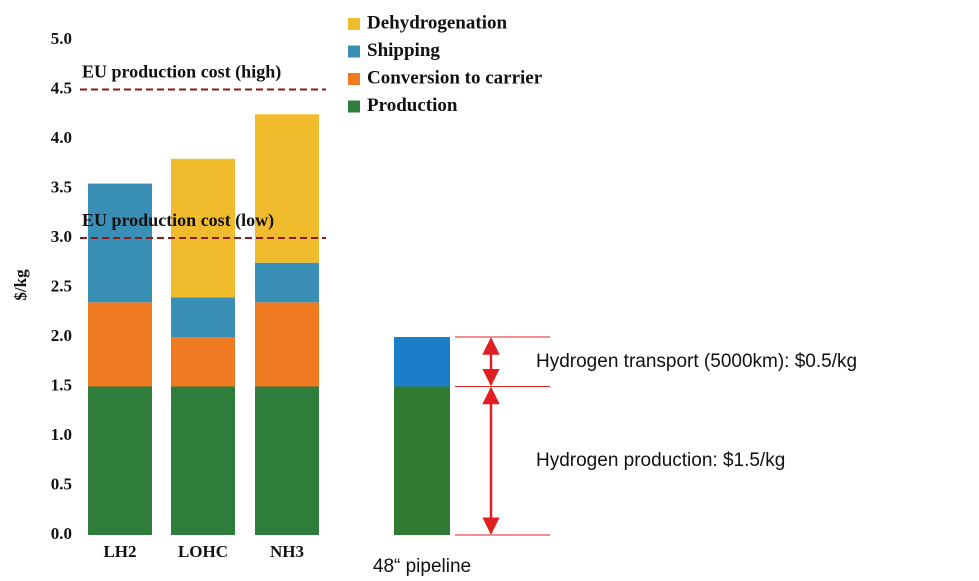 This screenshot has width=979, height=581. What do you see at coordinates (61, 236) in the screenshot?
I see `y-tick-label: 3.0` at bounding box center [61, 236].